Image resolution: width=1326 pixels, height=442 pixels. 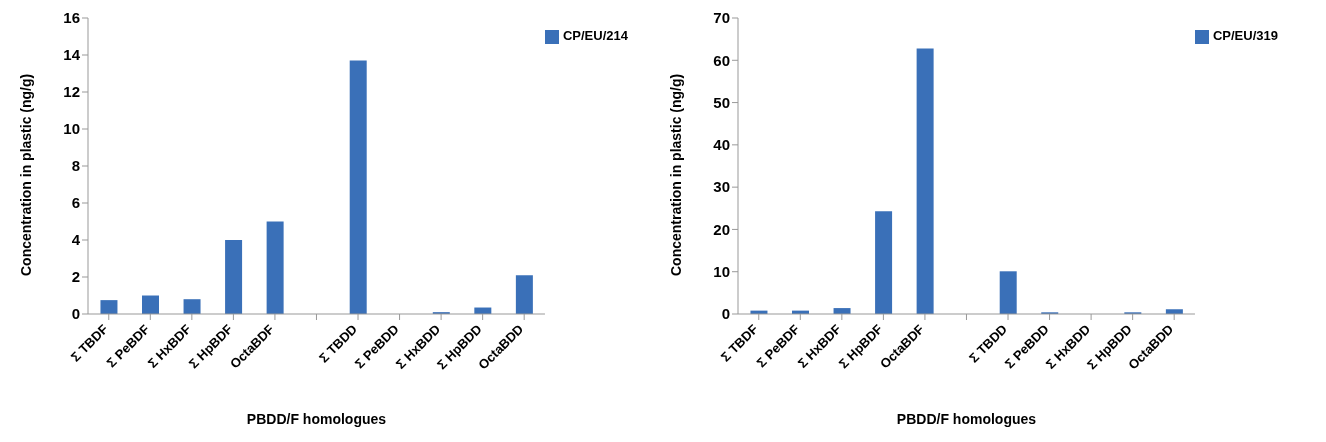 What do you see at coordinates (75, 166) in the screenshot?
I see `y-tick-label: 8` at bounding box center [75, 166].